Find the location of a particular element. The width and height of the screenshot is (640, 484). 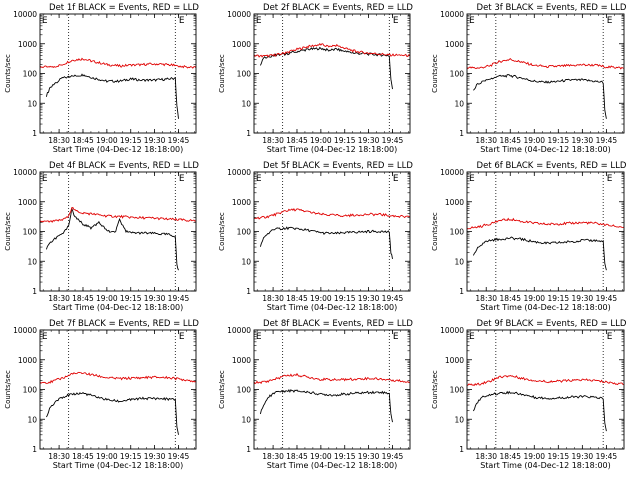

chart-title: Det 5f BLACK = Events, RED = LLD is located at coordinates (338, 166).